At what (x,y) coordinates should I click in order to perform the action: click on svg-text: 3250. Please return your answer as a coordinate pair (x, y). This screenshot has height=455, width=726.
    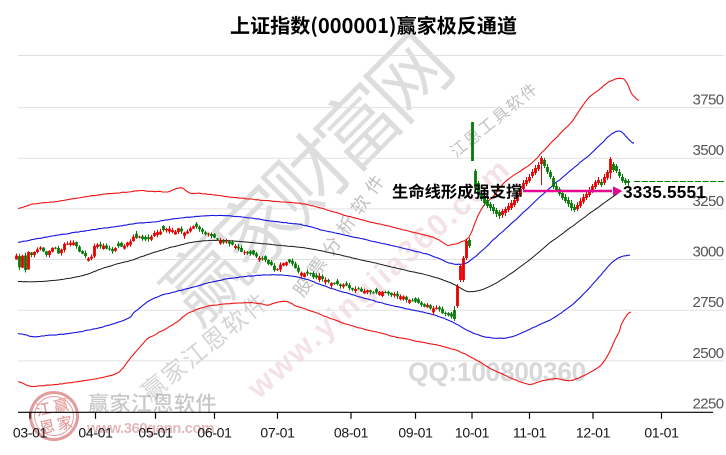
    Looking at the image, I should click on (708, 201).